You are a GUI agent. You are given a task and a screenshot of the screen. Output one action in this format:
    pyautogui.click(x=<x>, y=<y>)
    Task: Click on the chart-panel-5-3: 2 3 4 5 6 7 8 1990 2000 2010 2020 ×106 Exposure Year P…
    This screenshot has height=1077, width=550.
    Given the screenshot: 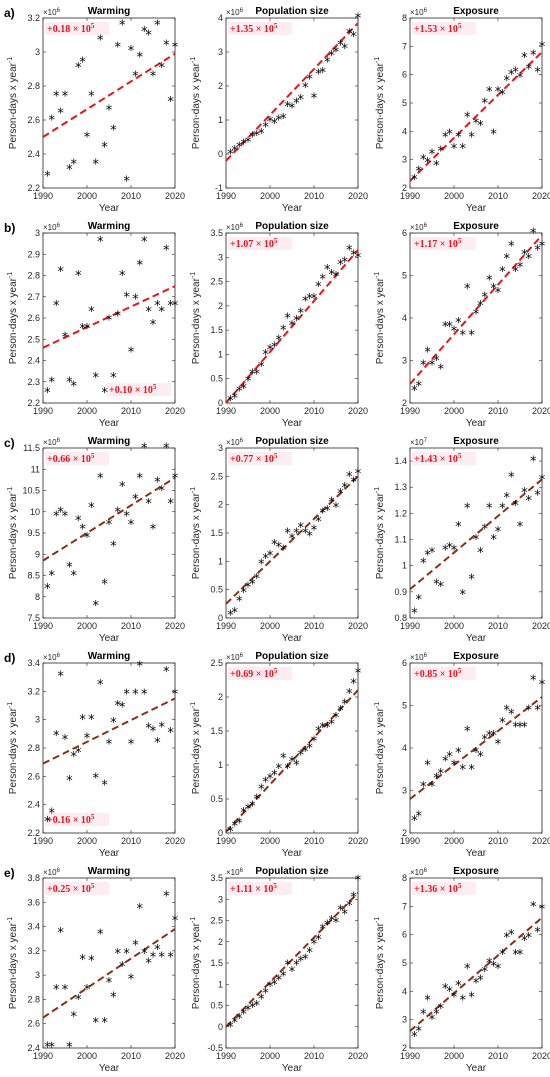 What is the action you would take?
    pyautogui.click(x=462, y=970)
    